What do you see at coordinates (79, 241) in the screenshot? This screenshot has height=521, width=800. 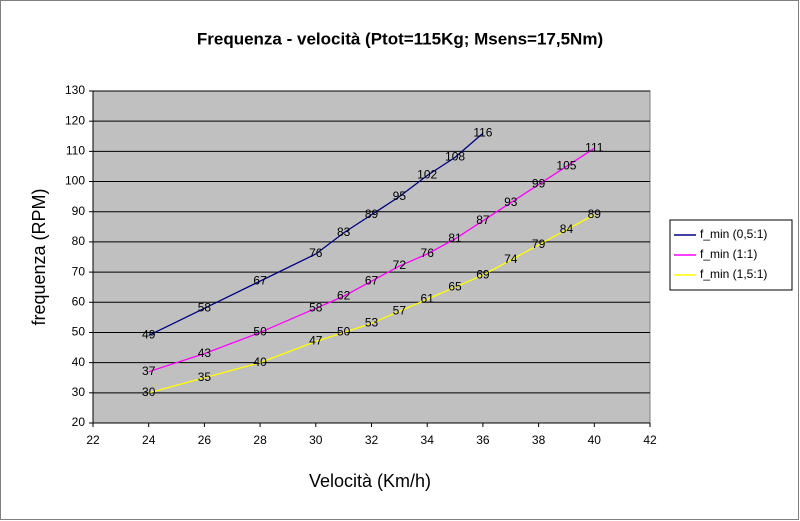 I see `y-tick-label: 80` at bounding box center [79, 241].